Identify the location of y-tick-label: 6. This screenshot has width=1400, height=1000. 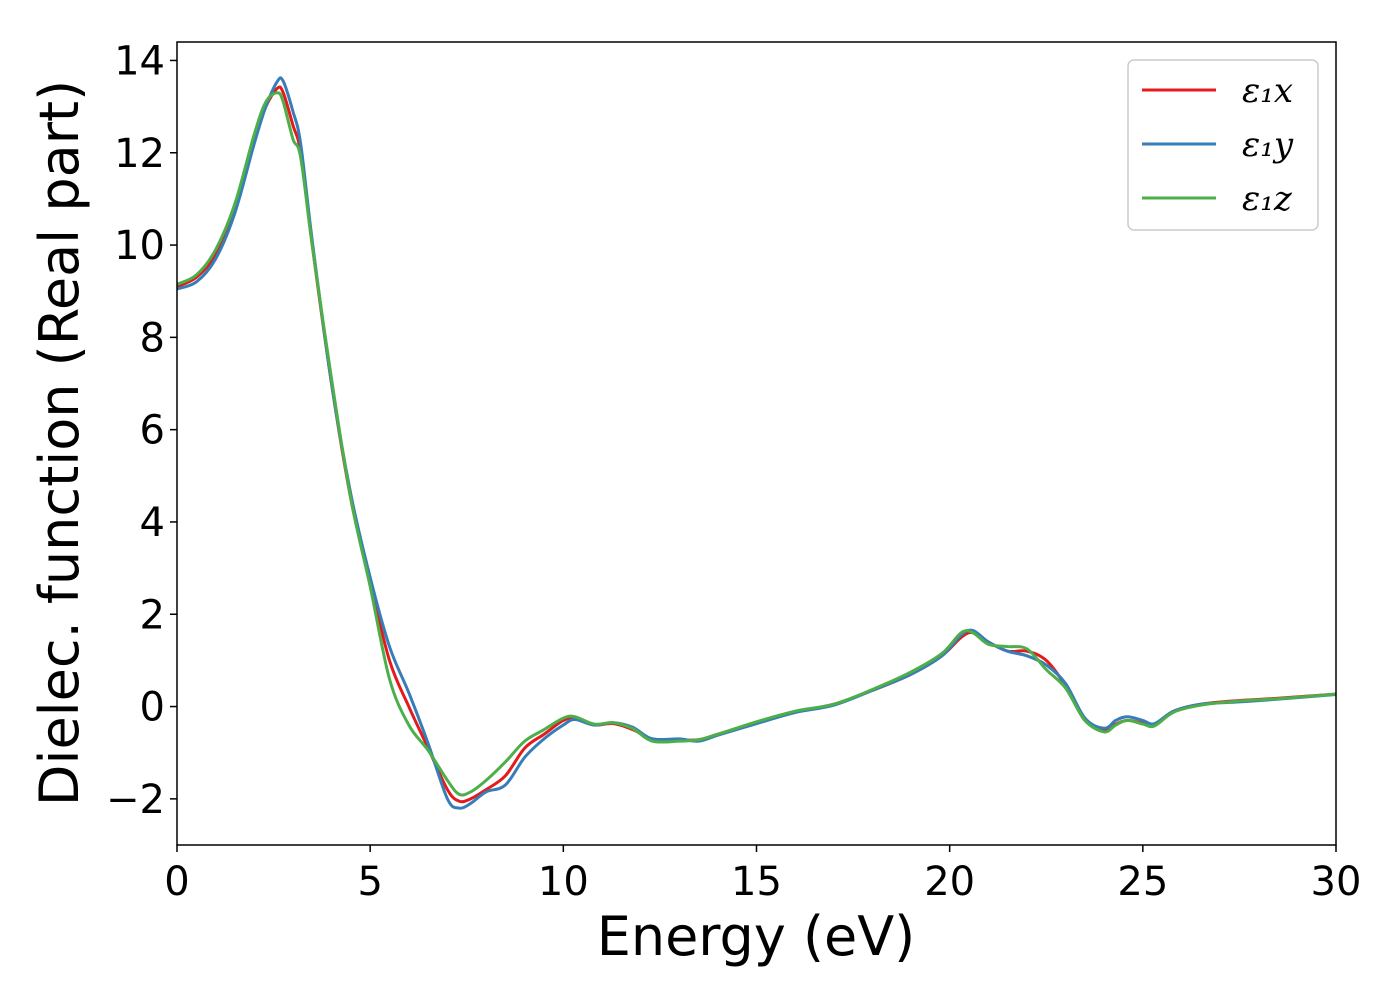
(152, 431).